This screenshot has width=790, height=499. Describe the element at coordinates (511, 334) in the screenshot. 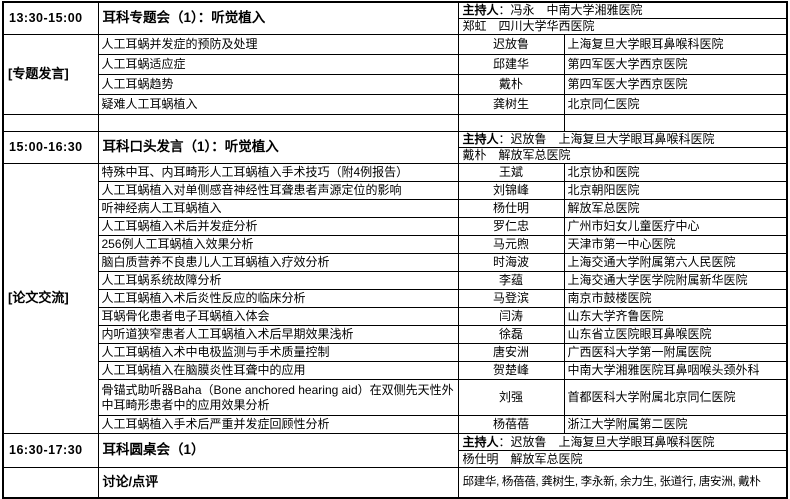

I see `speaker-cell: 徐磊` at that location.